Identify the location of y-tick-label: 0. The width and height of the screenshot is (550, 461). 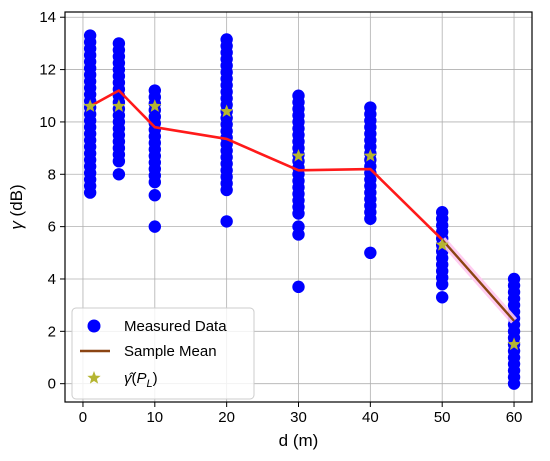
(52, 384).